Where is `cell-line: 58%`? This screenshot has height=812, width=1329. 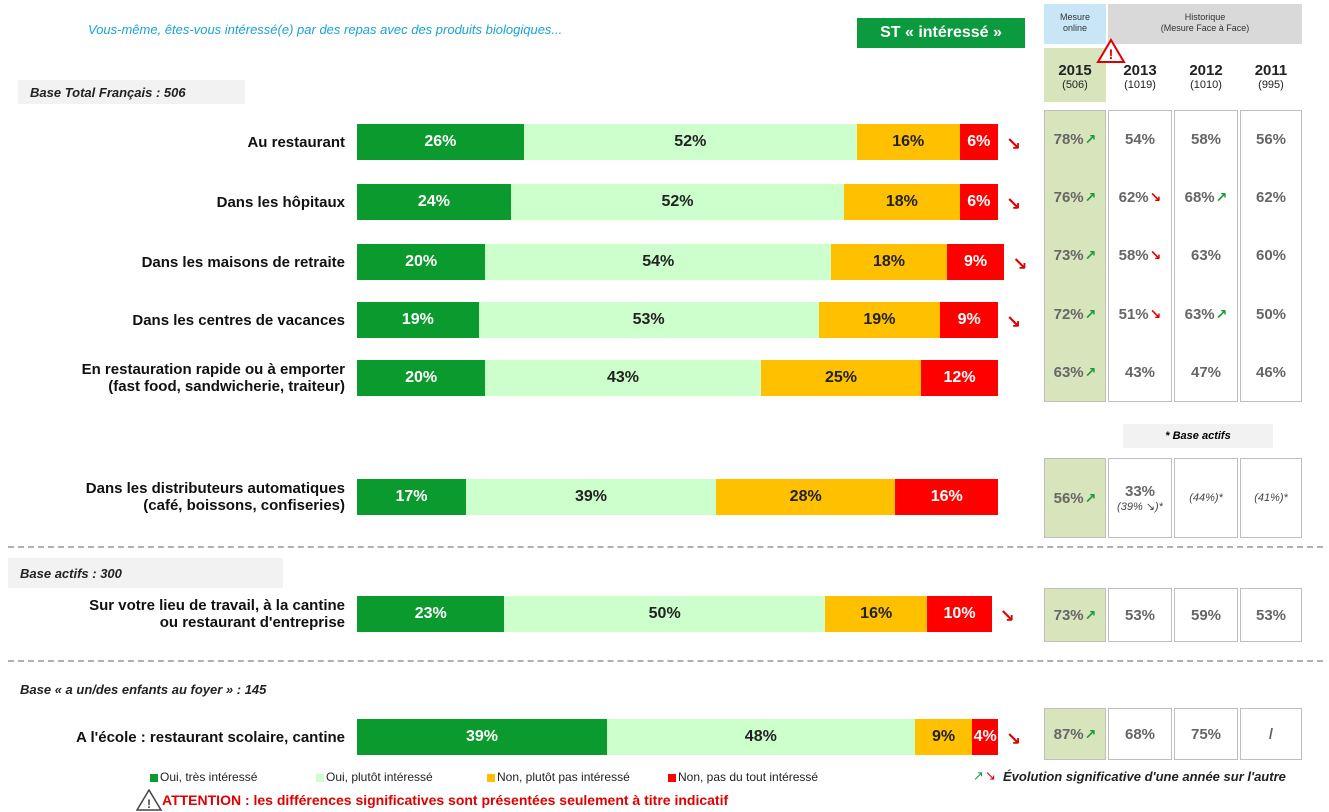 cell-line: 58% is located at coordinates (1206, 139).